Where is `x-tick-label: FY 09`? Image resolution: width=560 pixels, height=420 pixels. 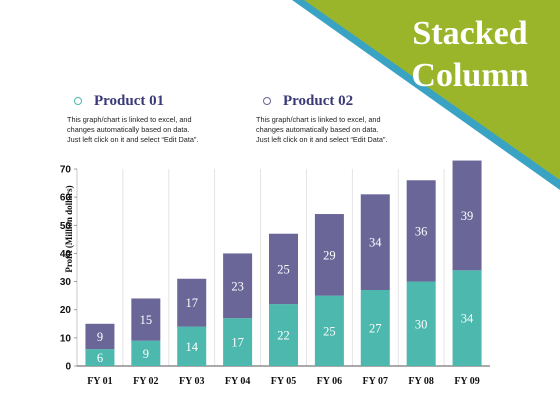 x-tick-label: FY 09 is located at coordinates (466, 381).